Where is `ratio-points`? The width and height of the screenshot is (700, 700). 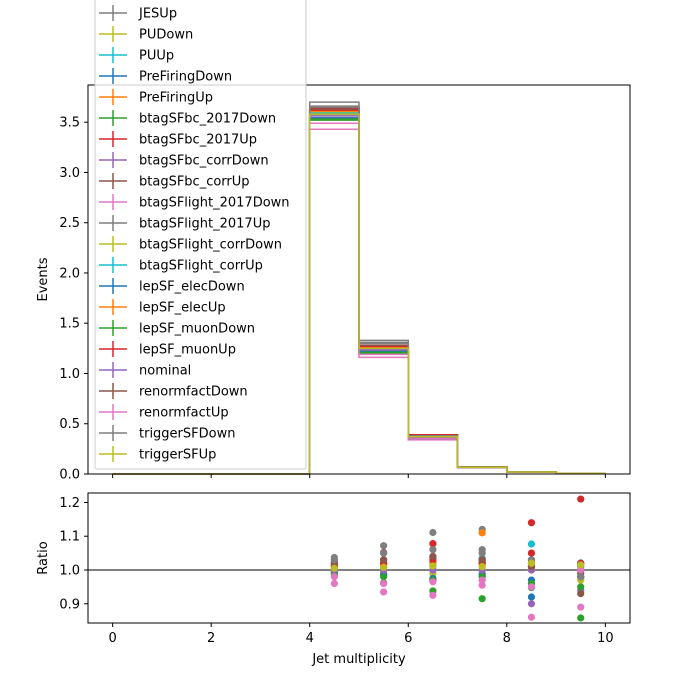 ratio-points is located at coordinates (457, 558).